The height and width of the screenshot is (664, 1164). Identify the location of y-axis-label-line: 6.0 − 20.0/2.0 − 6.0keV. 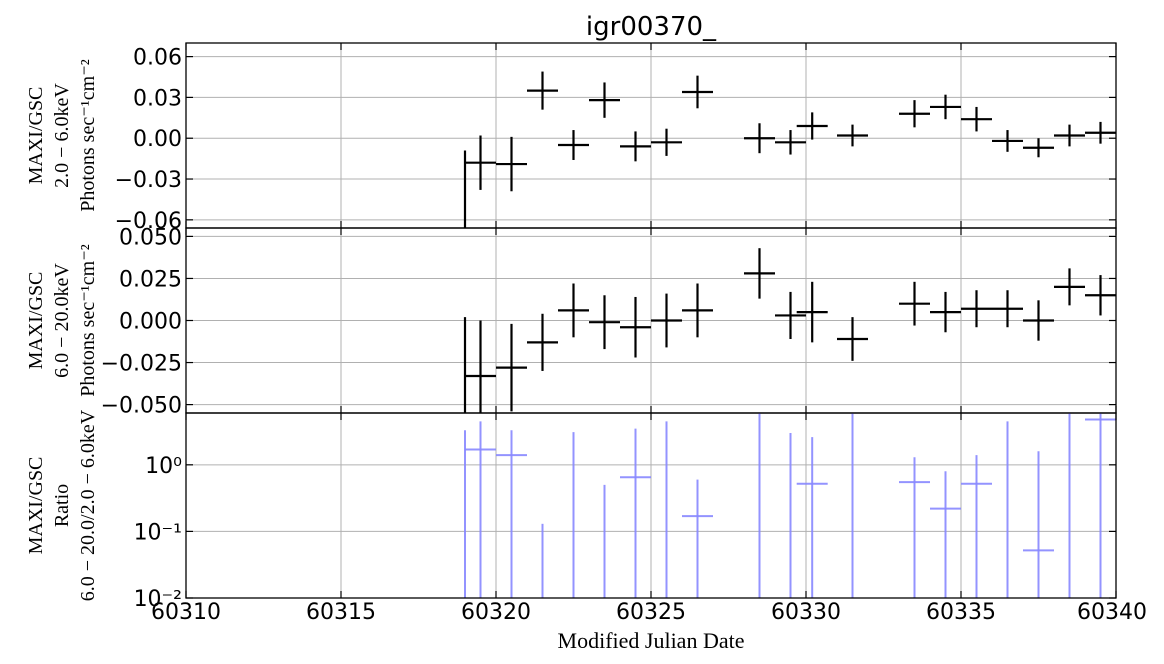
(88, 505).